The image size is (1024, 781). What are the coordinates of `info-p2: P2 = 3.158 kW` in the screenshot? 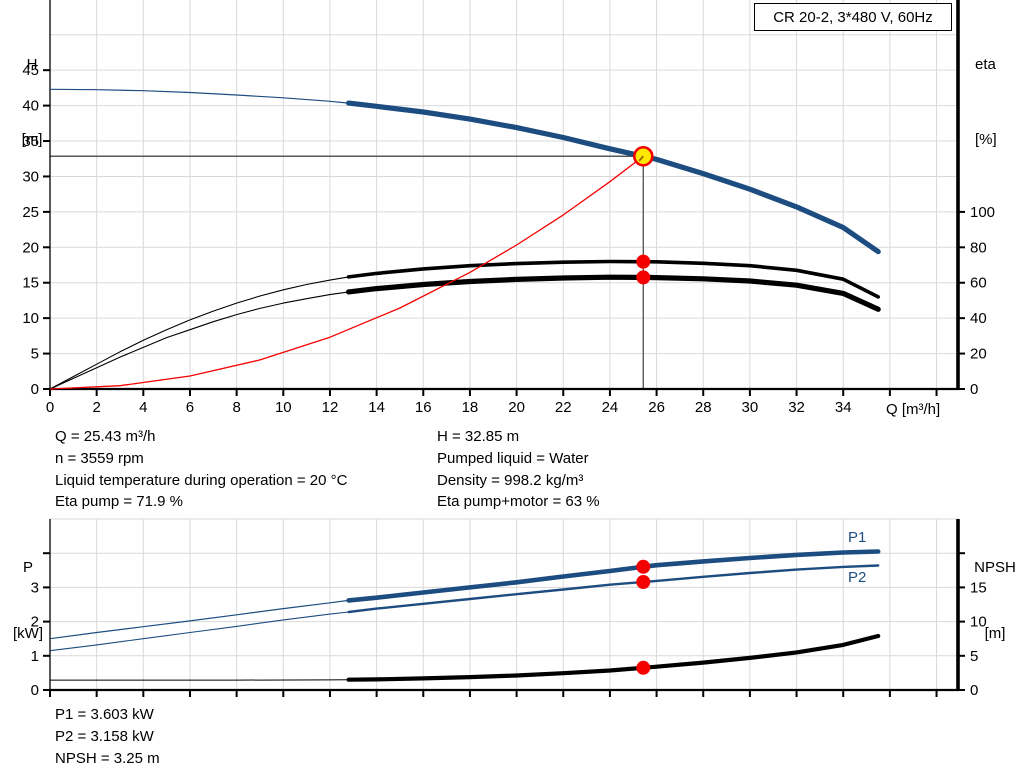 It's located at (104, 736).